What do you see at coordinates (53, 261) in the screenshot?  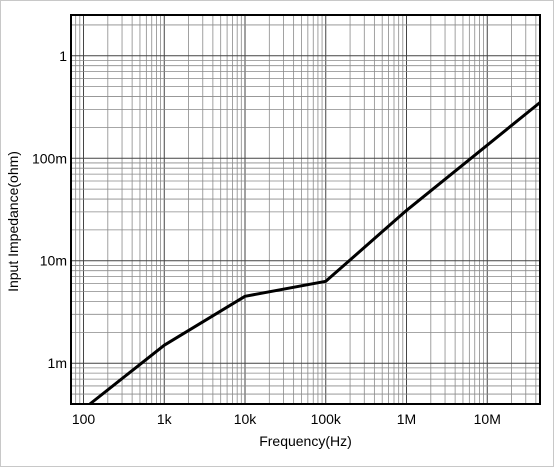 I see `y-tick-label: 10m` at bounding box center [53, 261].